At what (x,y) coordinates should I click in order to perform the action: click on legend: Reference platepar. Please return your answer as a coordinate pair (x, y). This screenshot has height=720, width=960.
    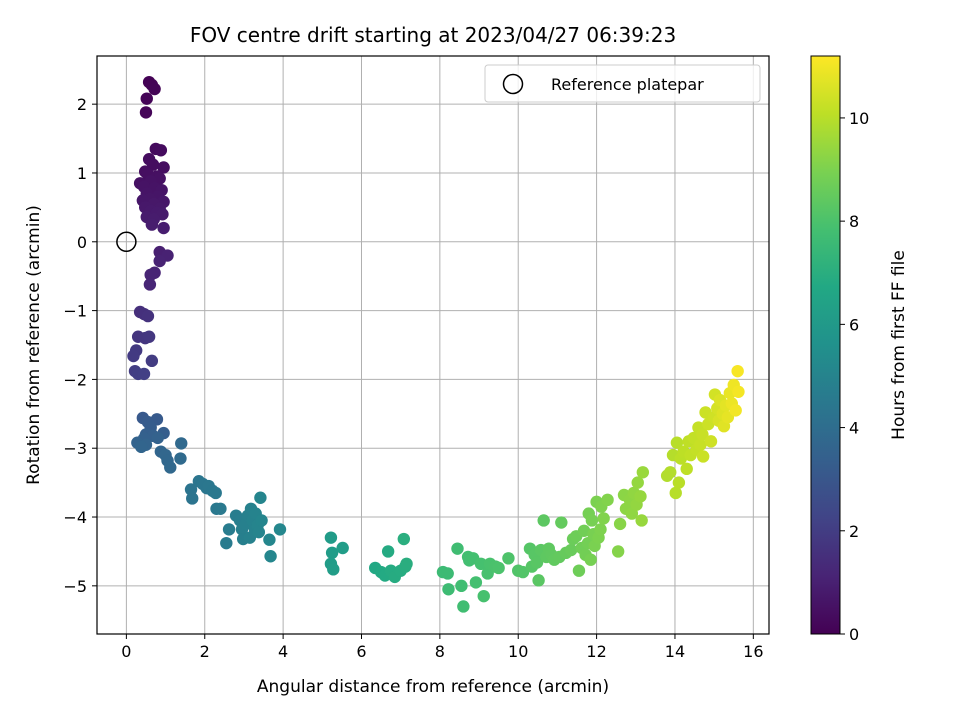
    Looking at the image, I should click on (622, 83).